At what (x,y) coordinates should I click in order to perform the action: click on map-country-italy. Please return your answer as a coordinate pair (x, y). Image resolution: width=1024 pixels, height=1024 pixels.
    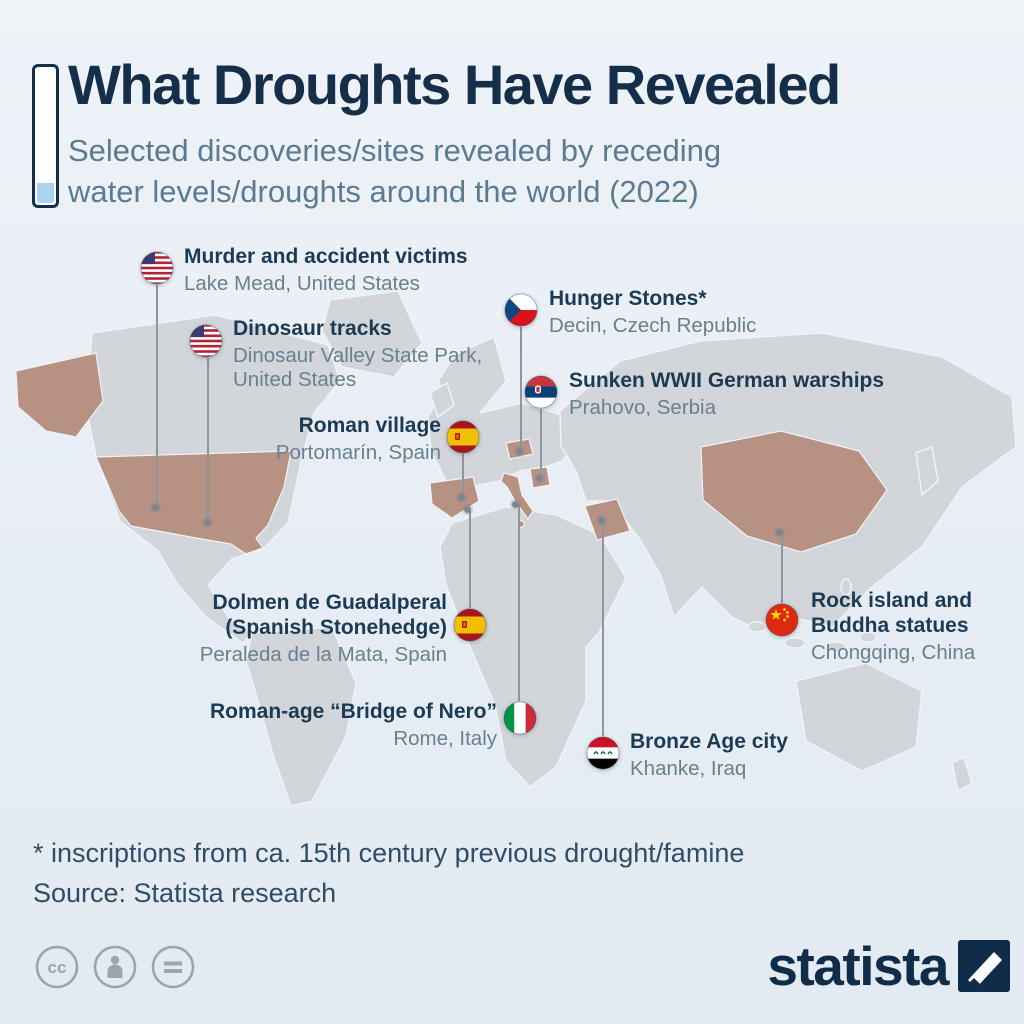
    Looking at the image, I should click on (517, 496).